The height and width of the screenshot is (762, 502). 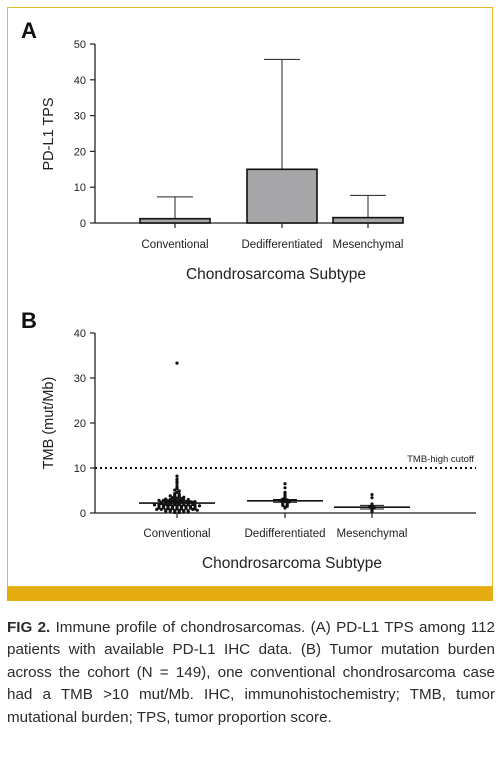 I want to click on figure-divider-bar, so click(x=250, y=594).